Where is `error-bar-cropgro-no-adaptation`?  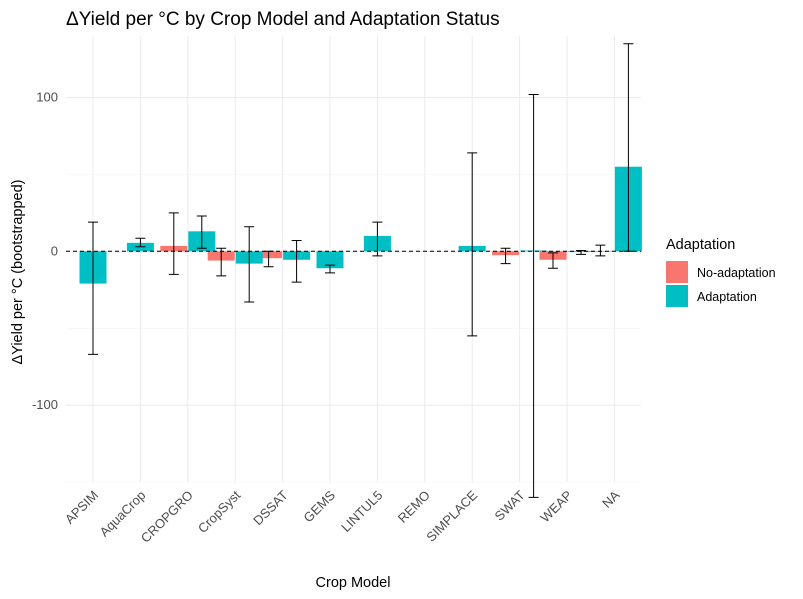 error-bar-cropgro-no-adaptation is located at coordinates (173, 243).